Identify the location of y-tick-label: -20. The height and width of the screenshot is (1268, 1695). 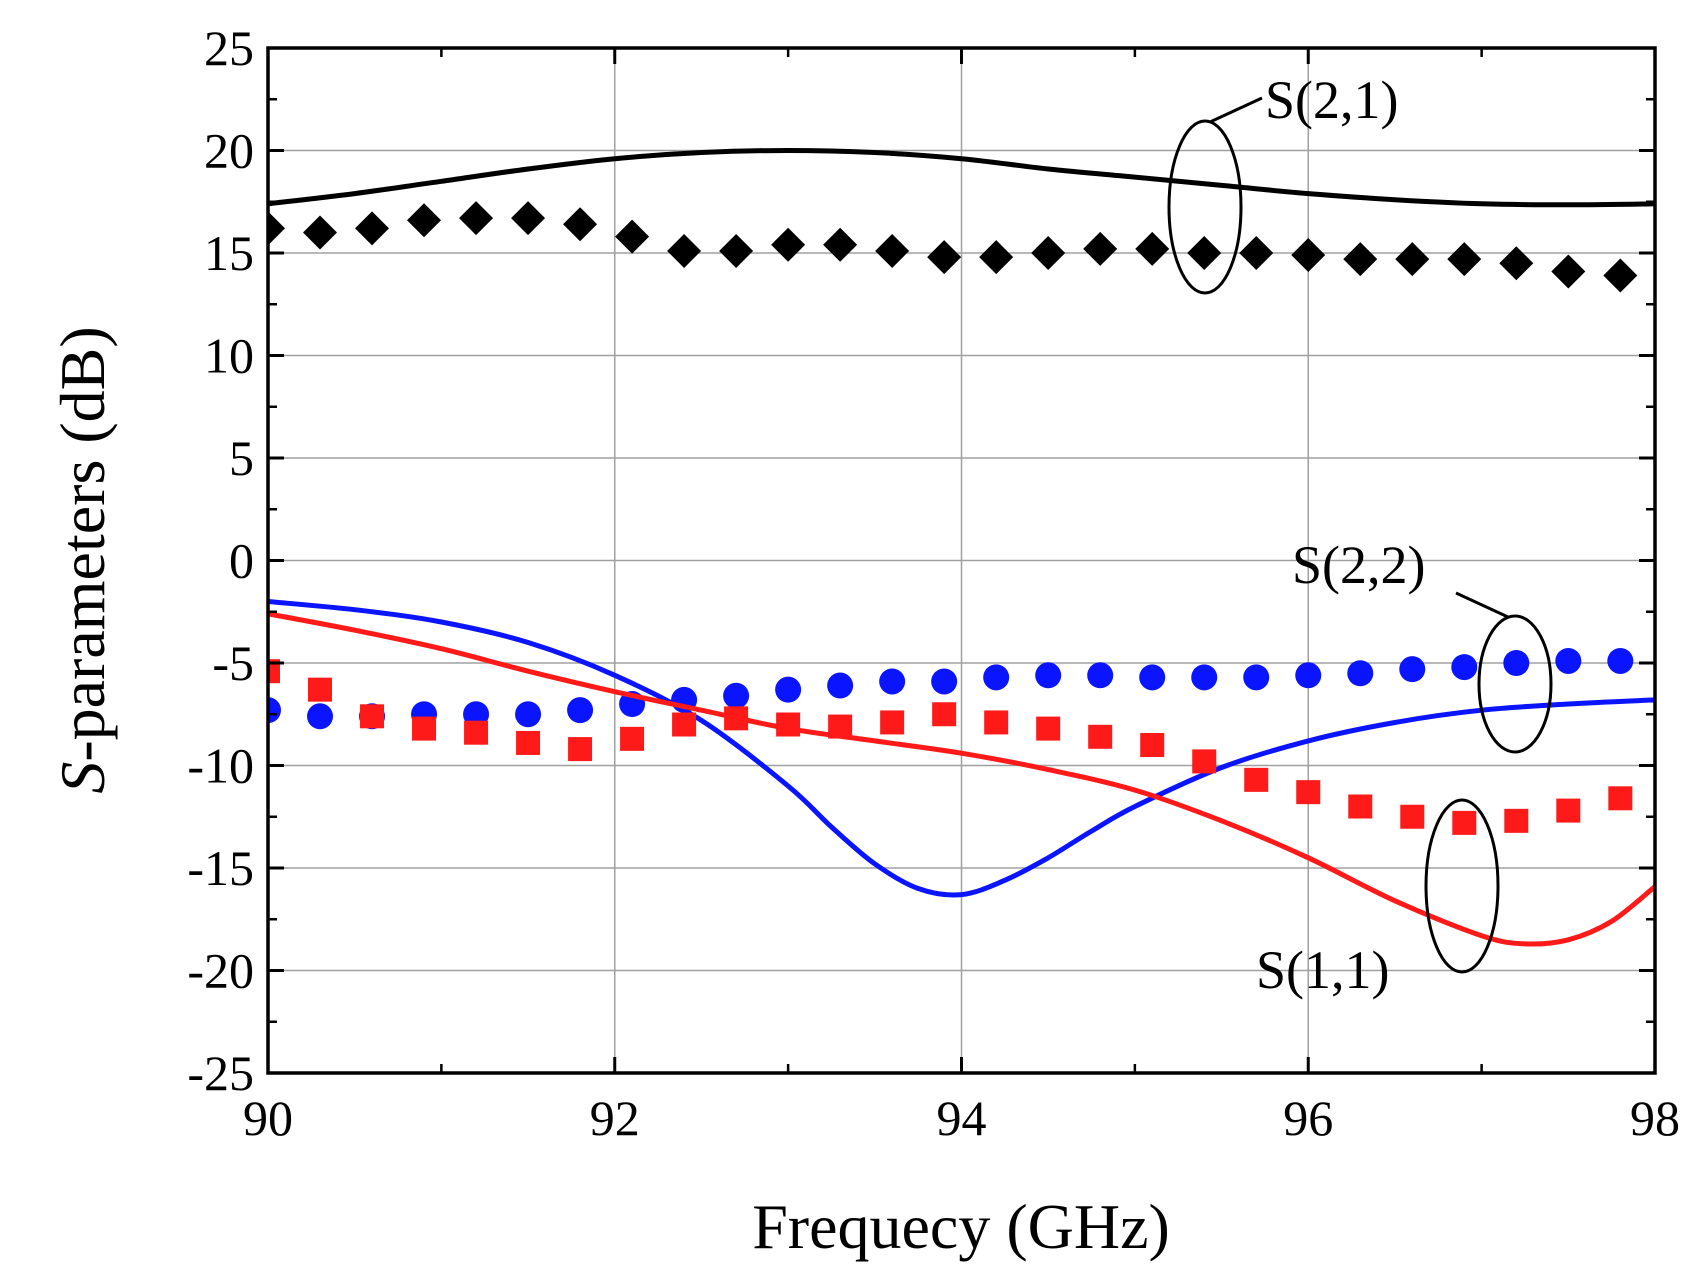
(220, 971).